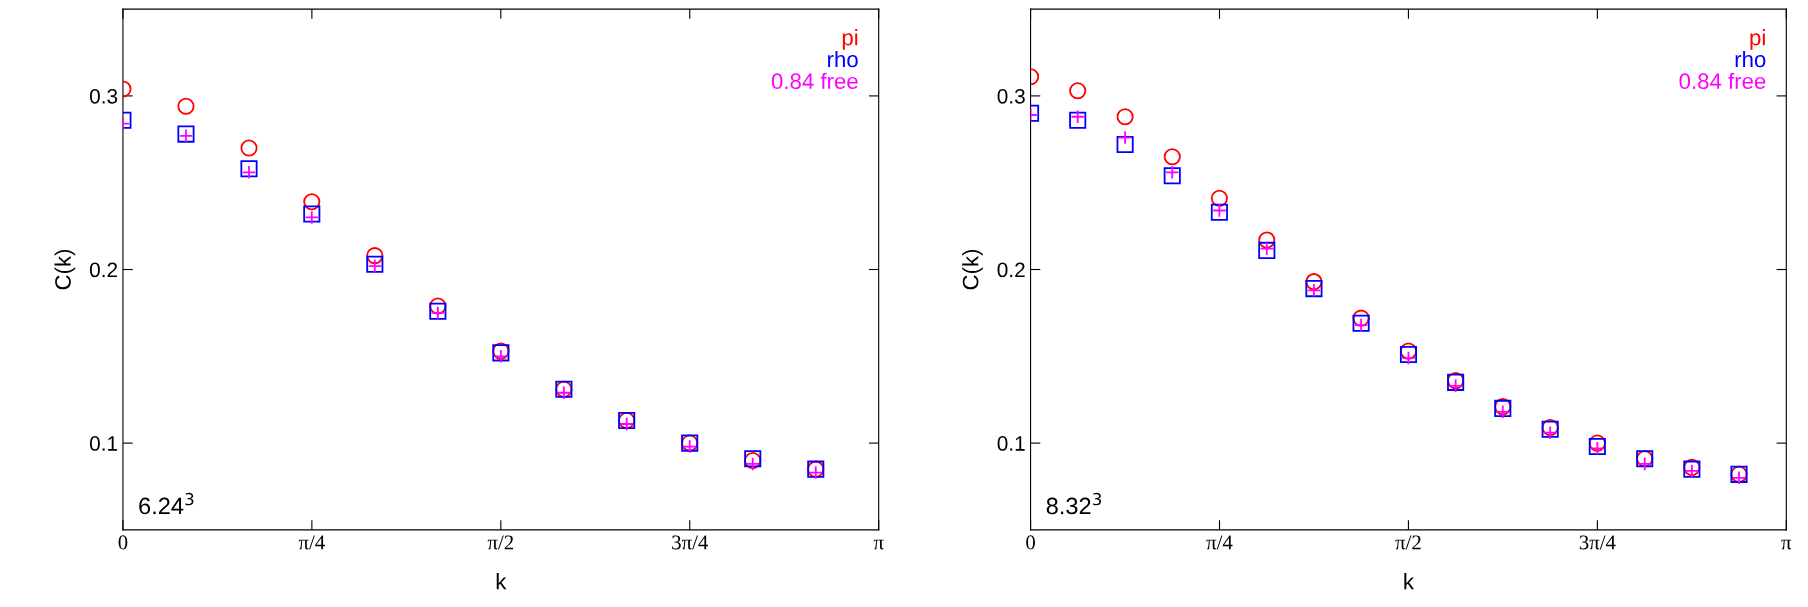 This screenshot has height=607, width=1808. Describe the element at coordinates (1074, 503) in the screenshot. I see `annotation: 8.32$^{3}$` at that location.